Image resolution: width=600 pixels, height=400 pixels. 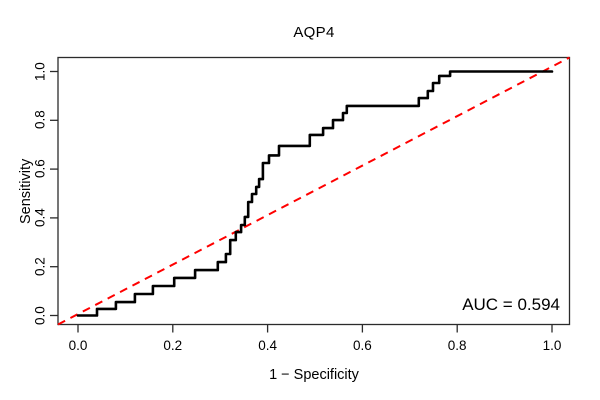 What do you see at coordinates (78, 345) in the screenshot?
I see `x-tick-label: 0.0` at bounding box center [78, 345].